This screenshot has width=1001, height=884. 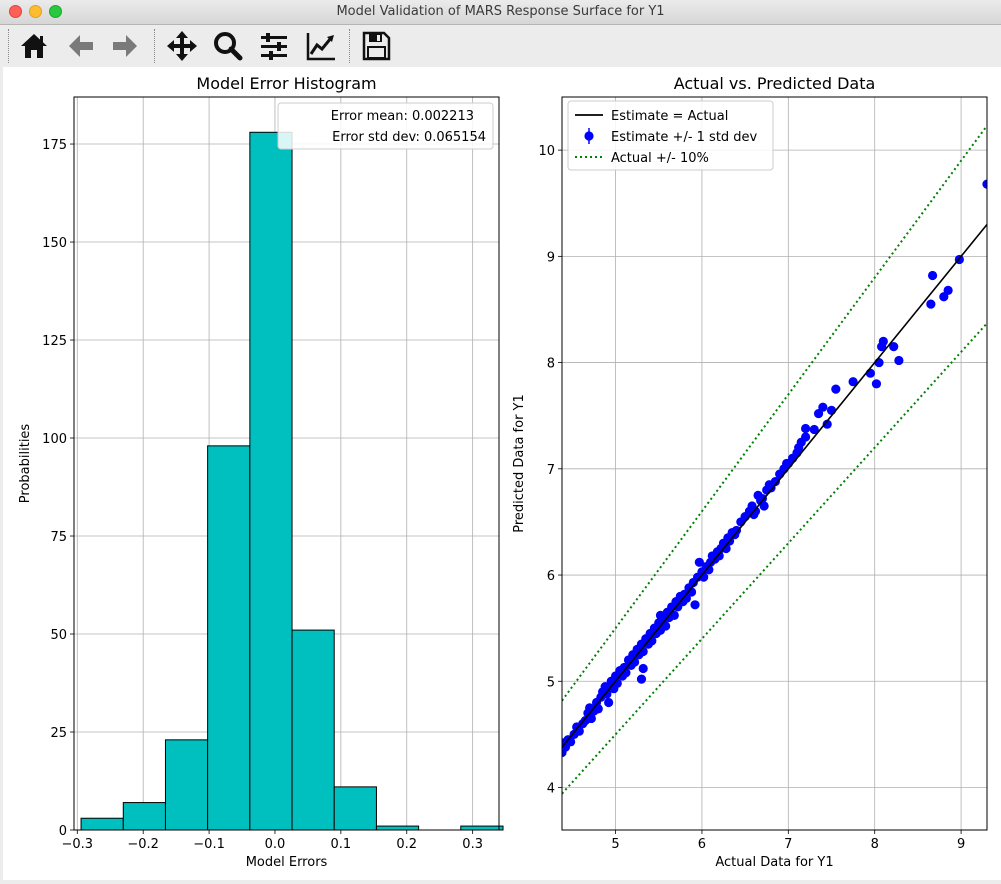 What do you see at coordinates (58, 537) in the screenshot?
I see `hist-ytick-label: 75` at bounding box center [58, 537].